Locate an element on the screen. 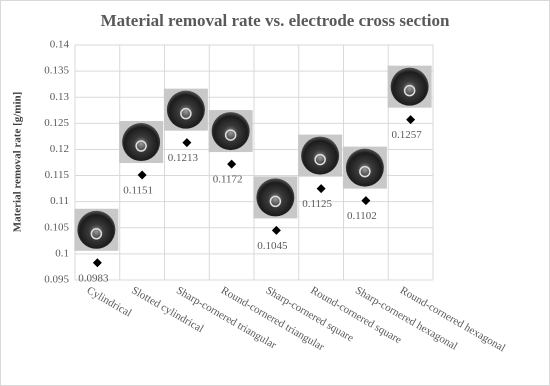  y-tick-label: 0.135 is located at coordinates (56, 71).